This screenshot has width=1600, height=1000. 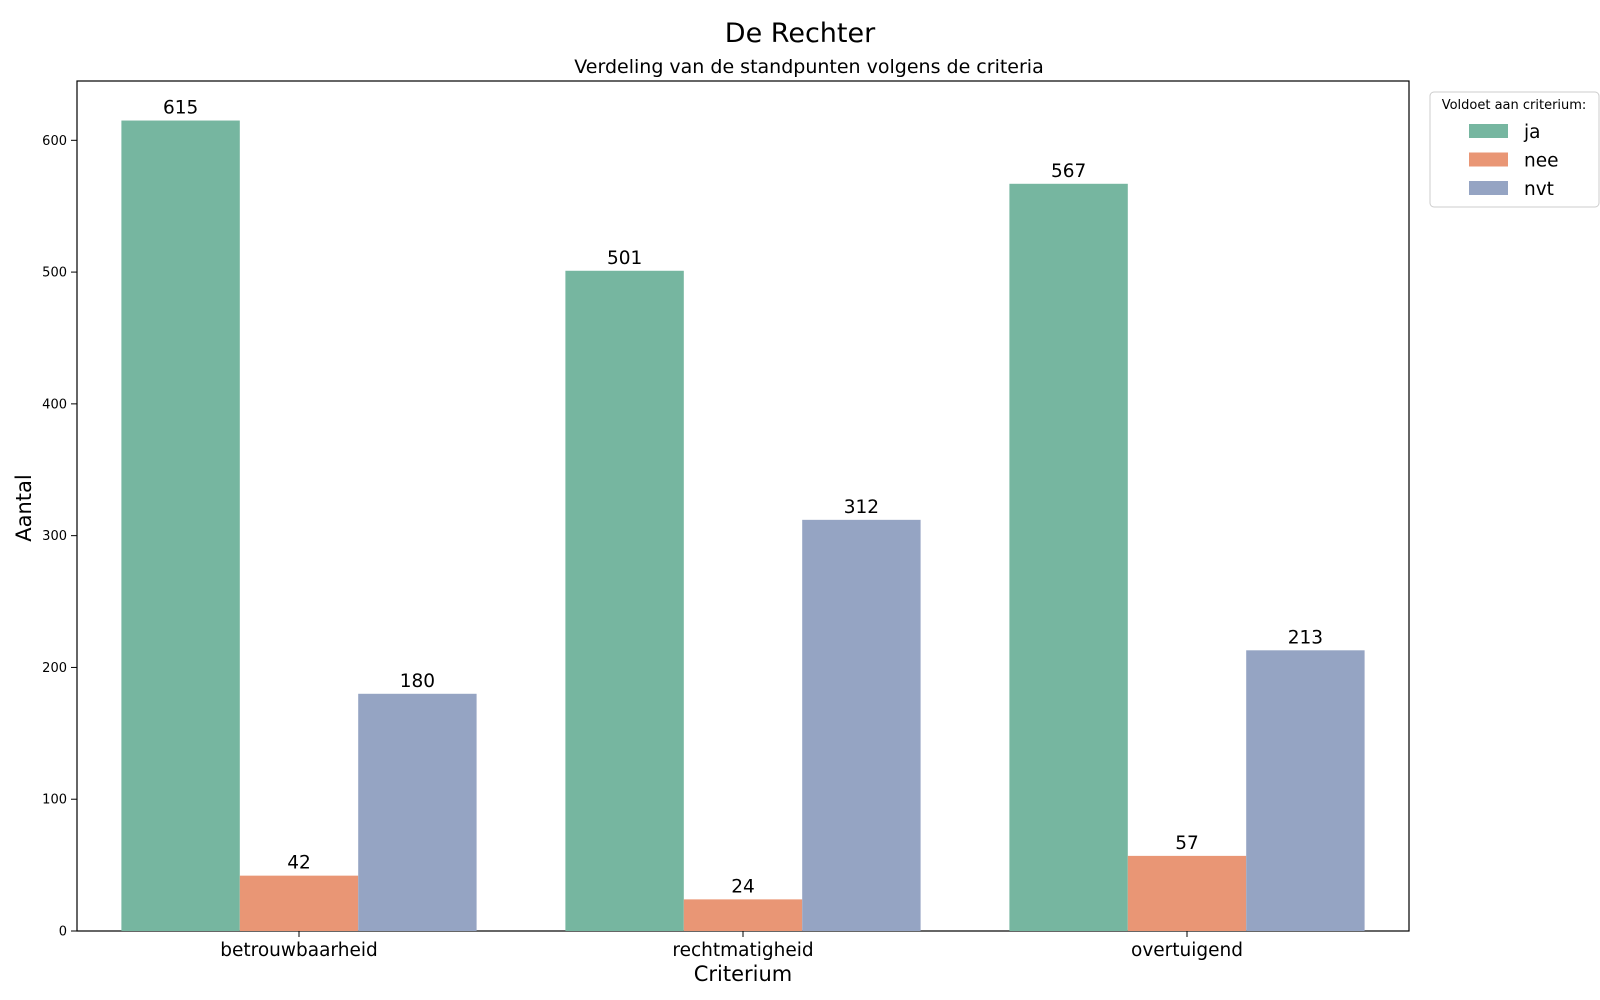 I want to click on bar-ja-overtuigend, so click(x=1068, y=557).